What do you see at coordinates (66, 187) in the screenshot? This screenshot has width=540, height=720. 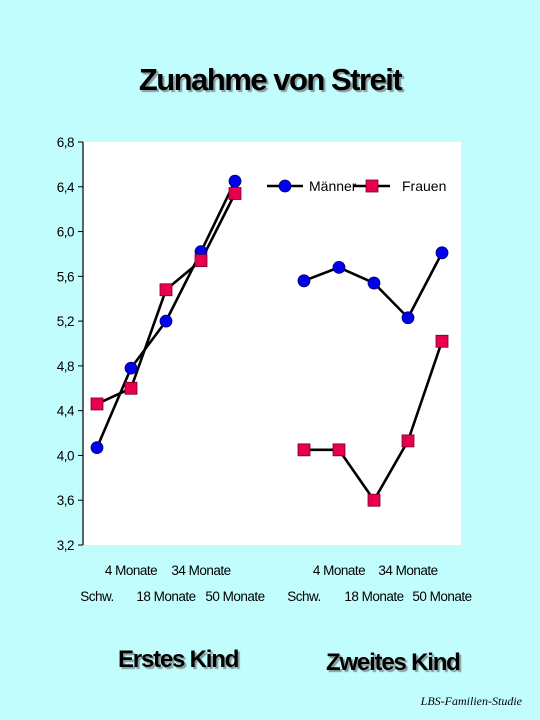 I see `y-tick-label: 6,4` at bounding box center [66, 187].